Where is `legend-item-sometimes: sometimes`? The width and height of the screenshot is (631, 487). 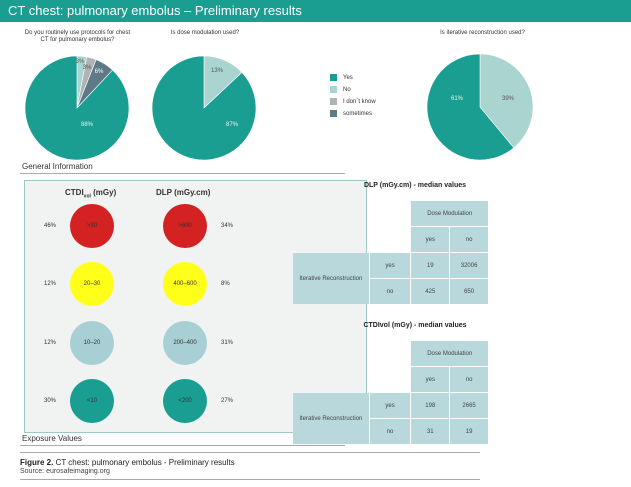 legend-item-sometimes: sometimes is located at coordinates (351, 113).